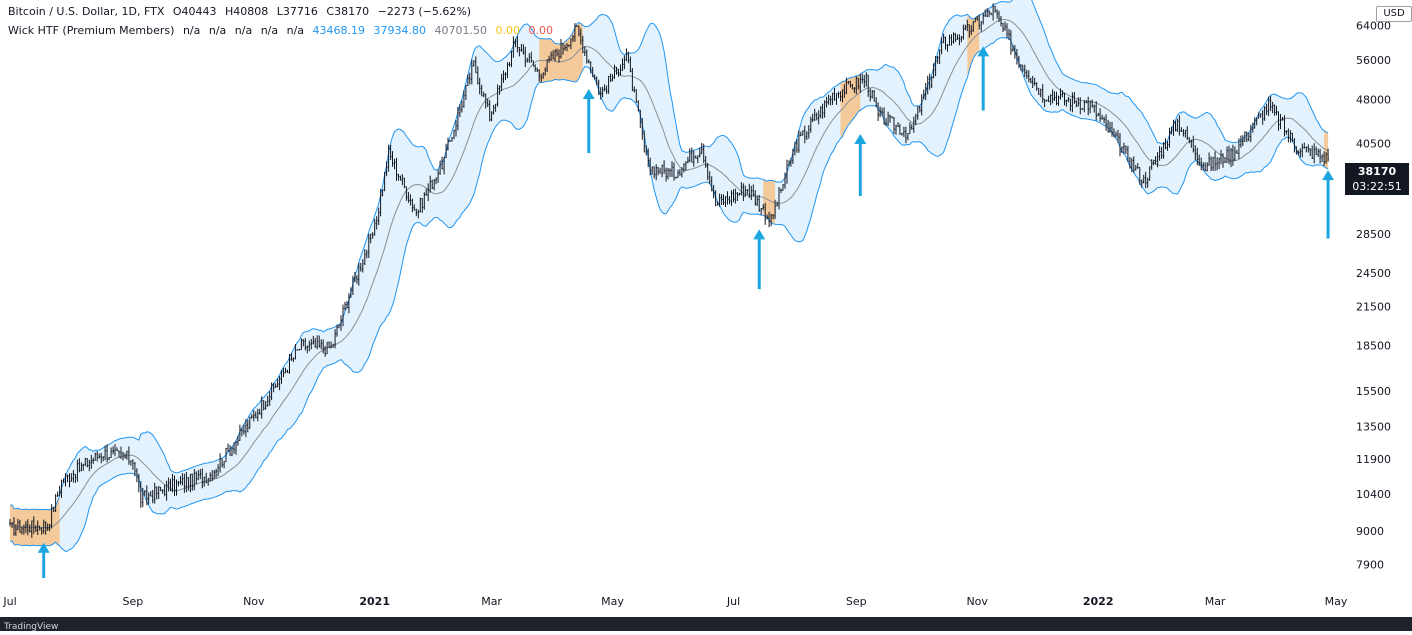  What do you see at coordinates (1370, 565) in the screenshot?
I see `y-tick-label: 7900` at bounding box center [1370, 565].